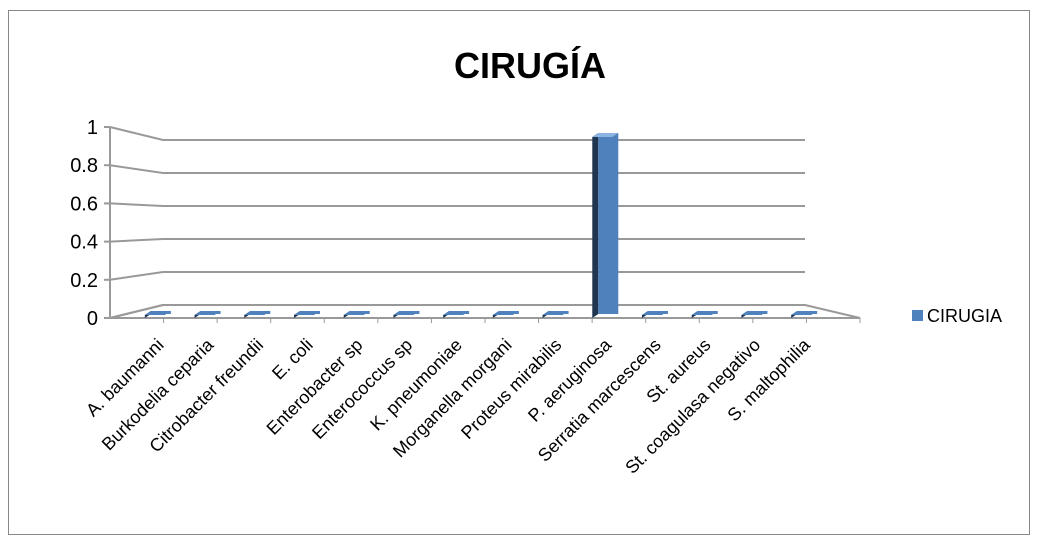  What do you see at coordinates (84, 204) in the screenshot?
I see `y-tick-label: 0.6` at bounding box center [84, 204].